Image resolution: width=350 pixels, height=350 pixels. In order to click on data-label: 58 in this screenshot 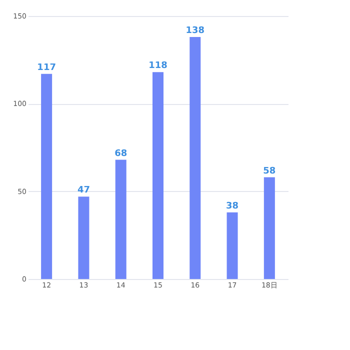, I will do `click(269, 171)`.